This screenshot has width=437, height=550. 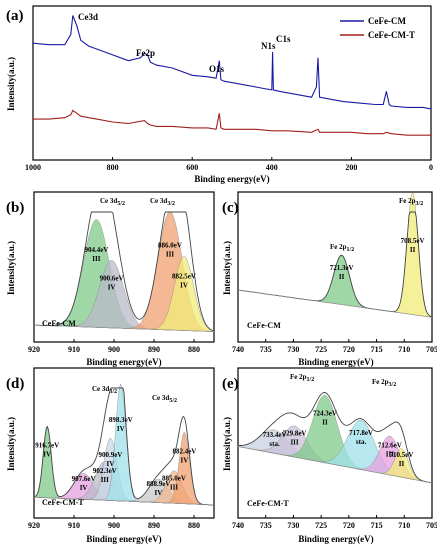 I want to click on peak-label-ce3d: Ce3d, so click(x=88, y=17).